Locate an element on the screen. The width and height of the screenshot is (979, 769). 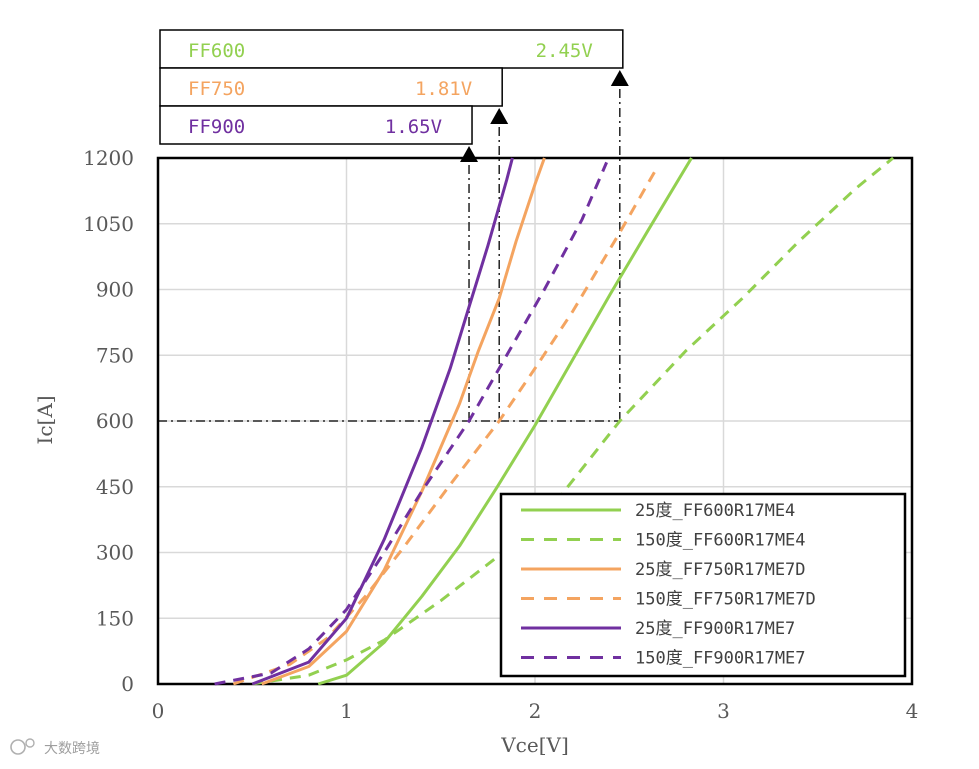
watermark: 大数跨境 is located at coordinates (55, 747).